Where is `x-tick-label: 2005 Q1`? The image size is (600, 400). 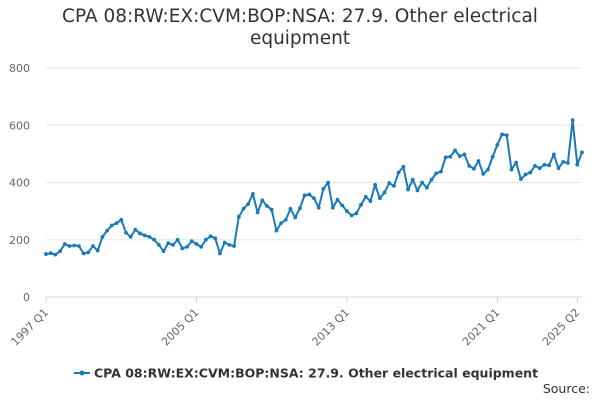
x-tick-label: 2005 Q1 is located at coordinates (180, 327).